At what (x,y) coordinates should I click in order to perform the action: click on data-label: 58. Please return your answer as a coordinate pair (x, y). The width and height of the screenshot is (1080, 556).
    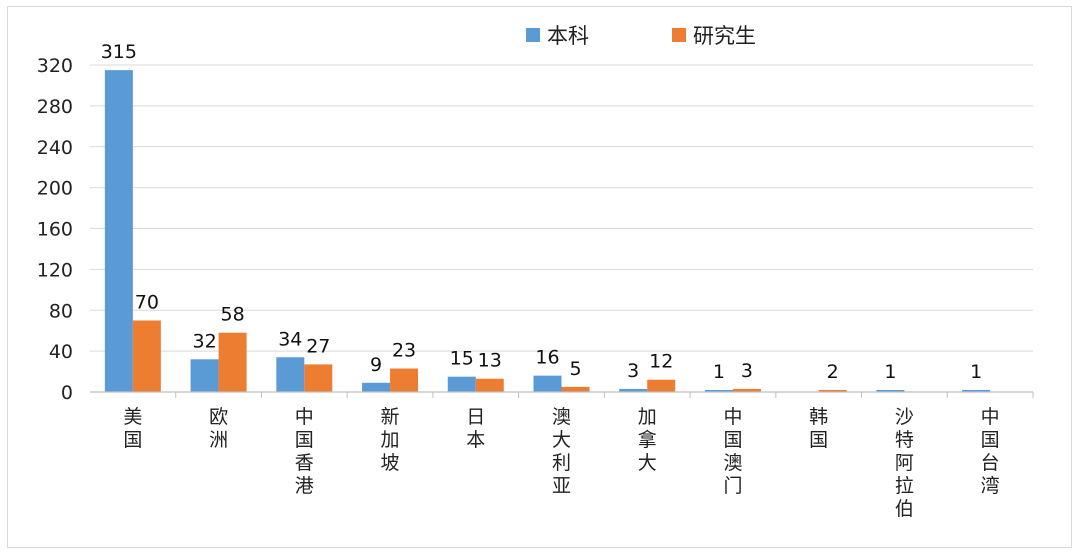
    Looking at the image, I should click on (232, 315).